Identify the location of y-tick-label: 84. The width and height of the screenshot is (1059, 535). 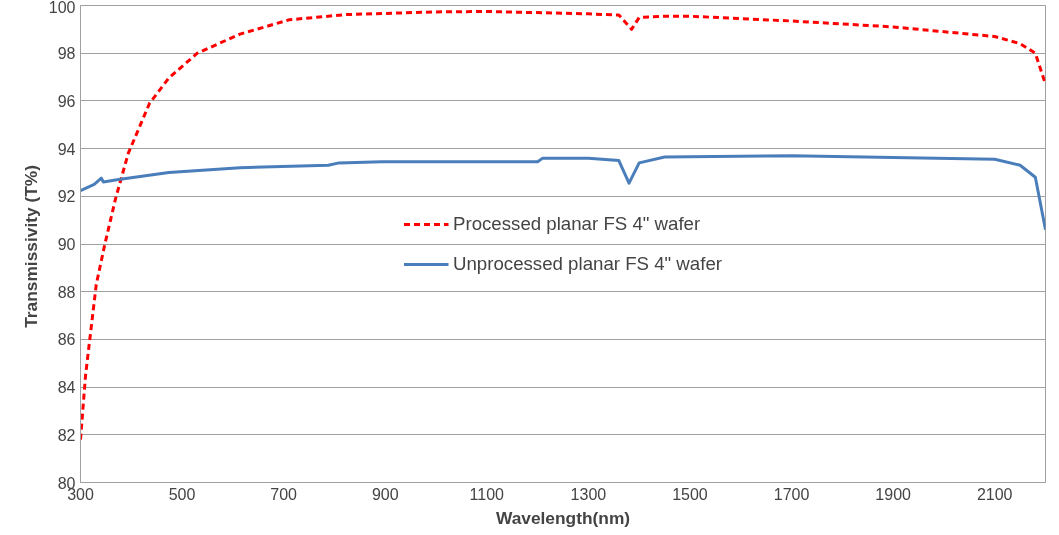
(66, 388).